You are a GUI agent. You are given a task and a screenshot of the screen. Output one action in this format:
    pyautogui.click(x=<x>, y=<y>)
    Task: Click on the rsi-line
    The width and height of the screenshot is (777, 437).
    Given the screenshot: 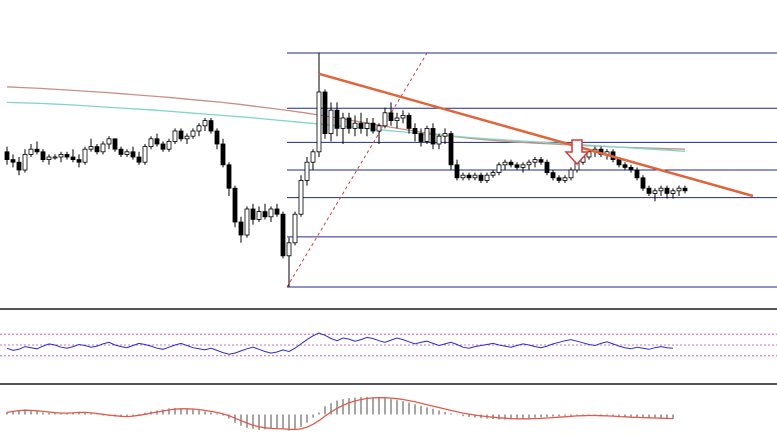 What is the action you would take?
    pyautogui.click(x=340, y=343)
    